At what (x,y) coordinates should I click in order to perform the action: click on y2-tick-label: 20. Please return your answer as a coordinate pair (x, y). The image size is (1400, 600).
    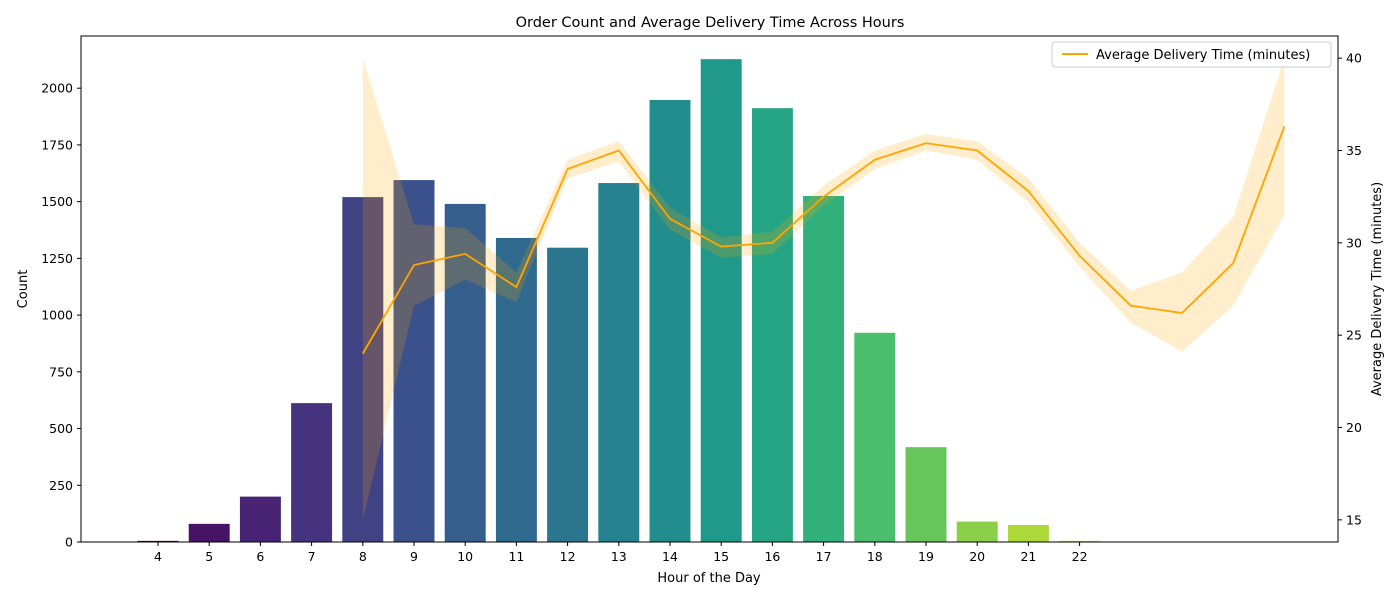
    Looking at the image, I should click on (1354, 427).